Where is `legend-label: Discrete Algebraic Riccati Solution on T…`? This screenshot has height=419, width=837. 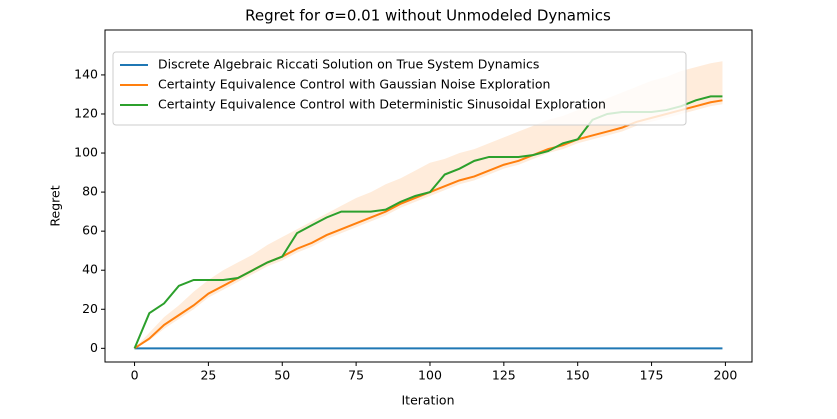
legend-label: Discrete Algebraic Riccati Solution on T… is located at coordinates (348, 64).